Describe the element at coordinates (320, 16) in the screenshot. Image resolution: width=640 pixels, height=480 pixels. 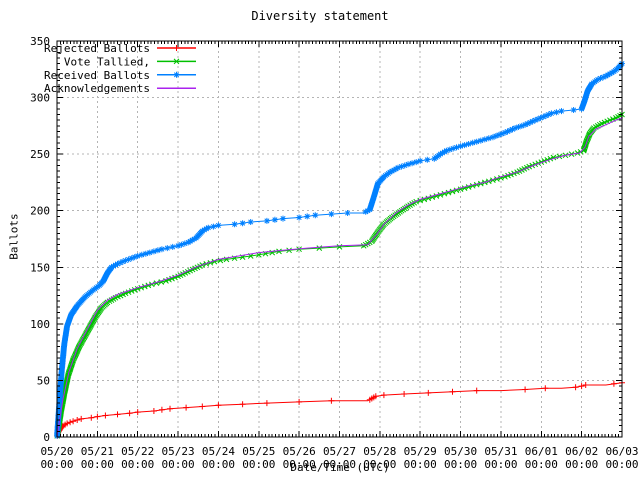
I see `chart-title: Diversity statement` at that location.